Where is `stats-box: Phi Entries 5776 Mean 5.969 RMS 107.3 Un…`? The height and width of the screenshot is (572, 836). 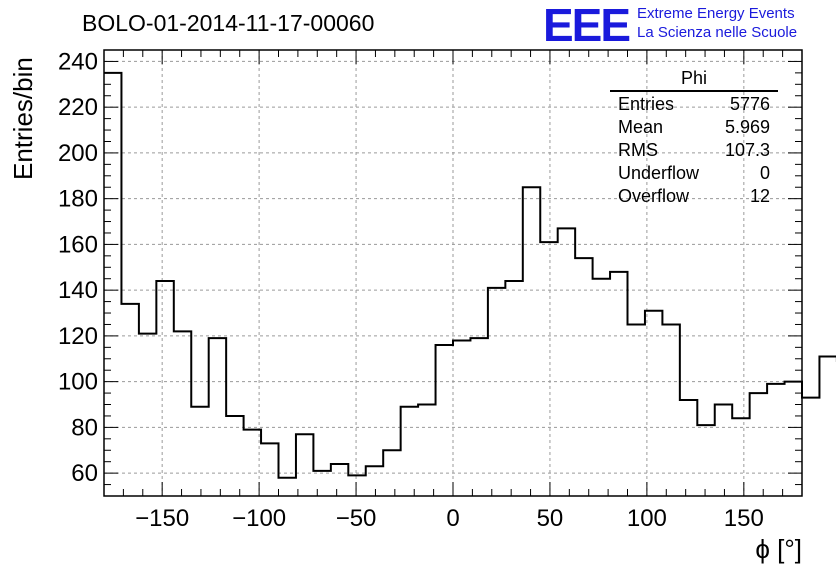 stats-box: Phi Entries 5776 Mean 5.969 RMS 107.3 Un… is located at coordinates (694, 138).